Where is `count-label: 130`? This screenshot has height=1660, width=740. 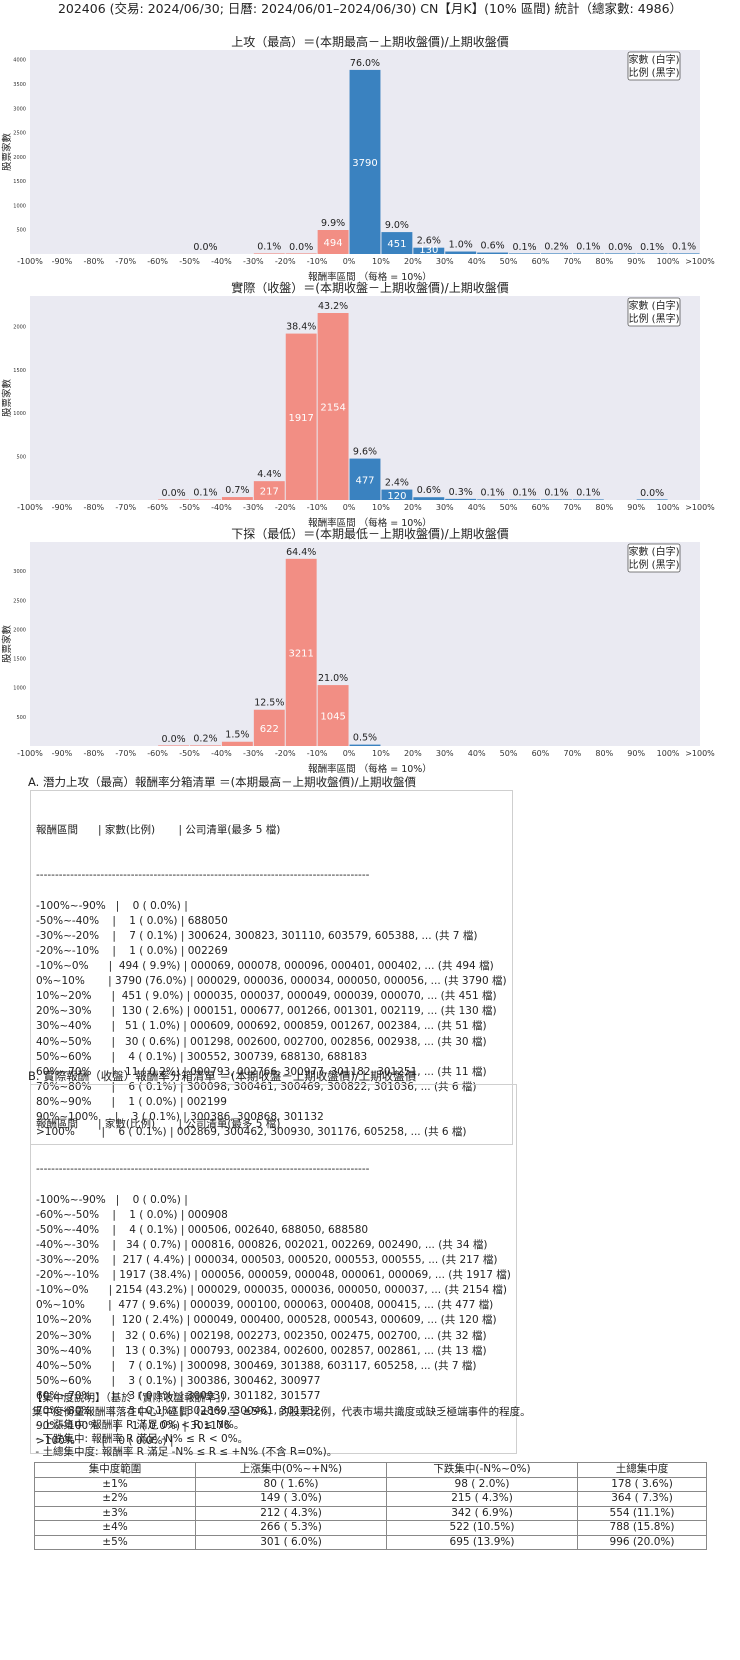 count-label: 130 is located at coordinates (428, 250).